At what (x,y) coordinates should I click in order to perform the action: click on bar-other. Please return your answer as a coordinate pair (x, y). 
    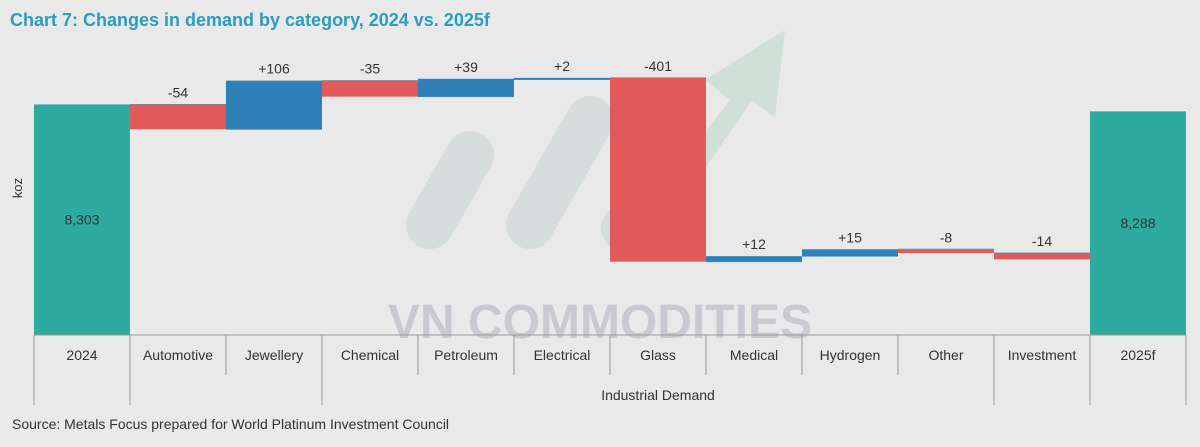
    Looking at the image, I should click on (946, 251).